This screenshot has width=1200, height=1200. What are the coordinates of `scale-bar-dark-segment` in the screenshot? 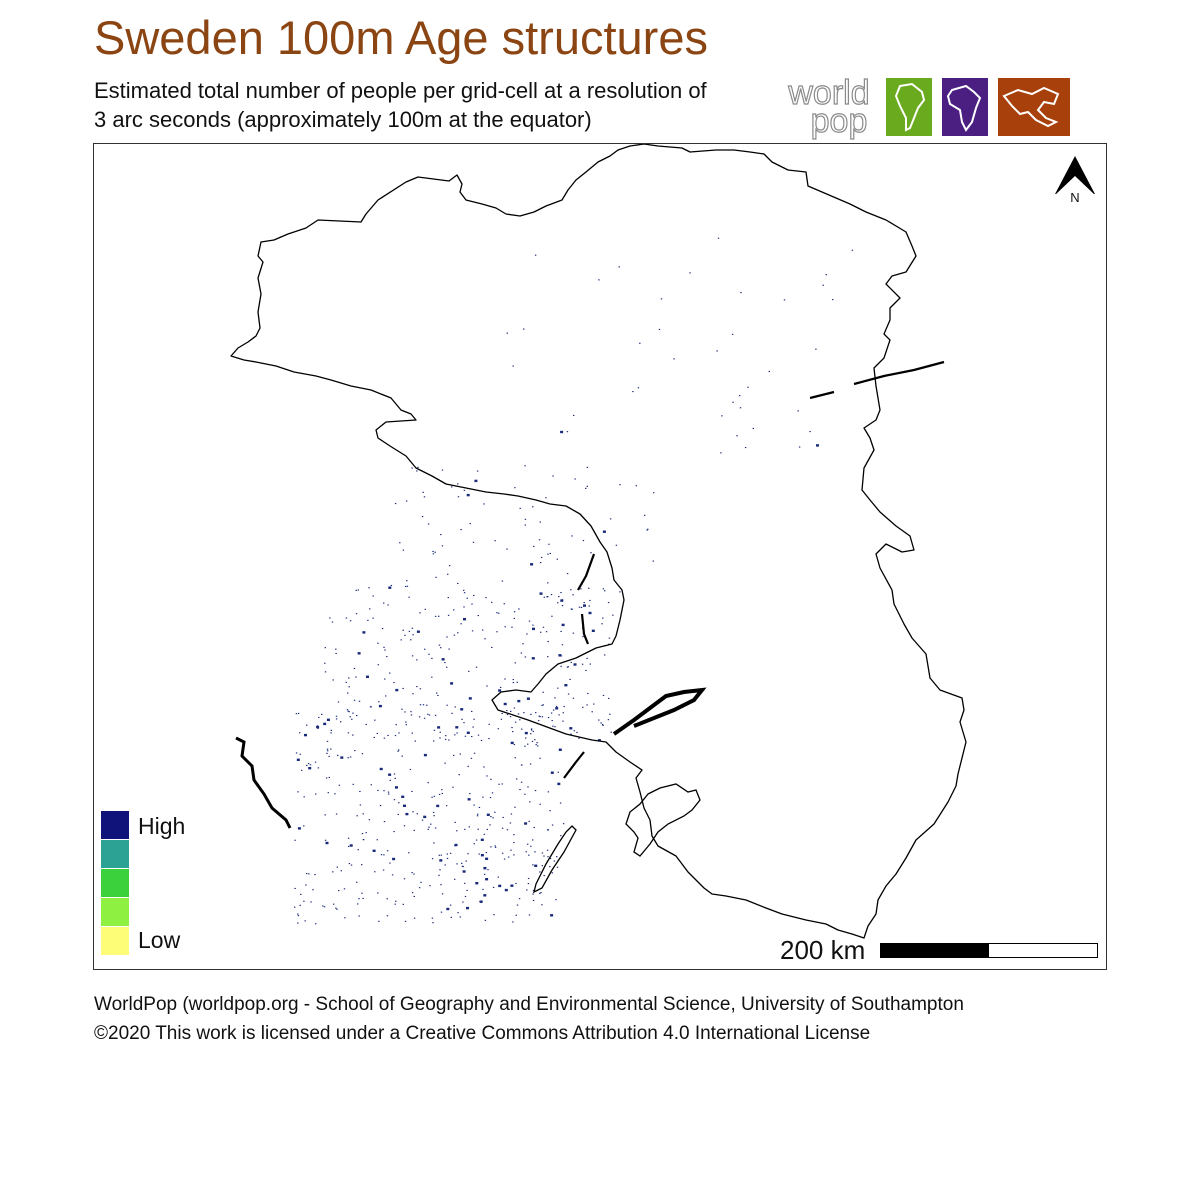 It's located at (935, 950).